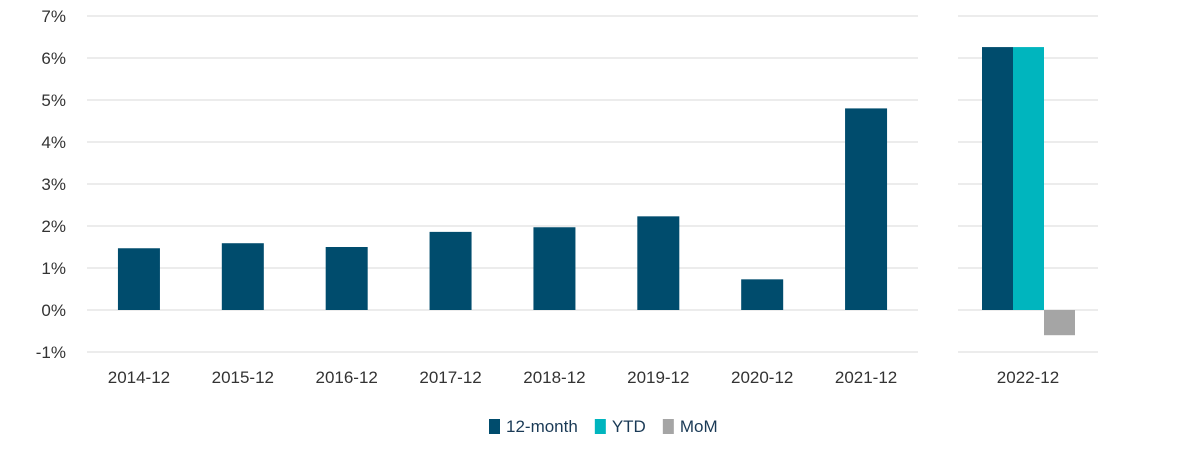  What do you see at coordinates (554, 377) in the screenshot?
I see `x-tick-label: 2018-12` at bounding box center [554, 377].